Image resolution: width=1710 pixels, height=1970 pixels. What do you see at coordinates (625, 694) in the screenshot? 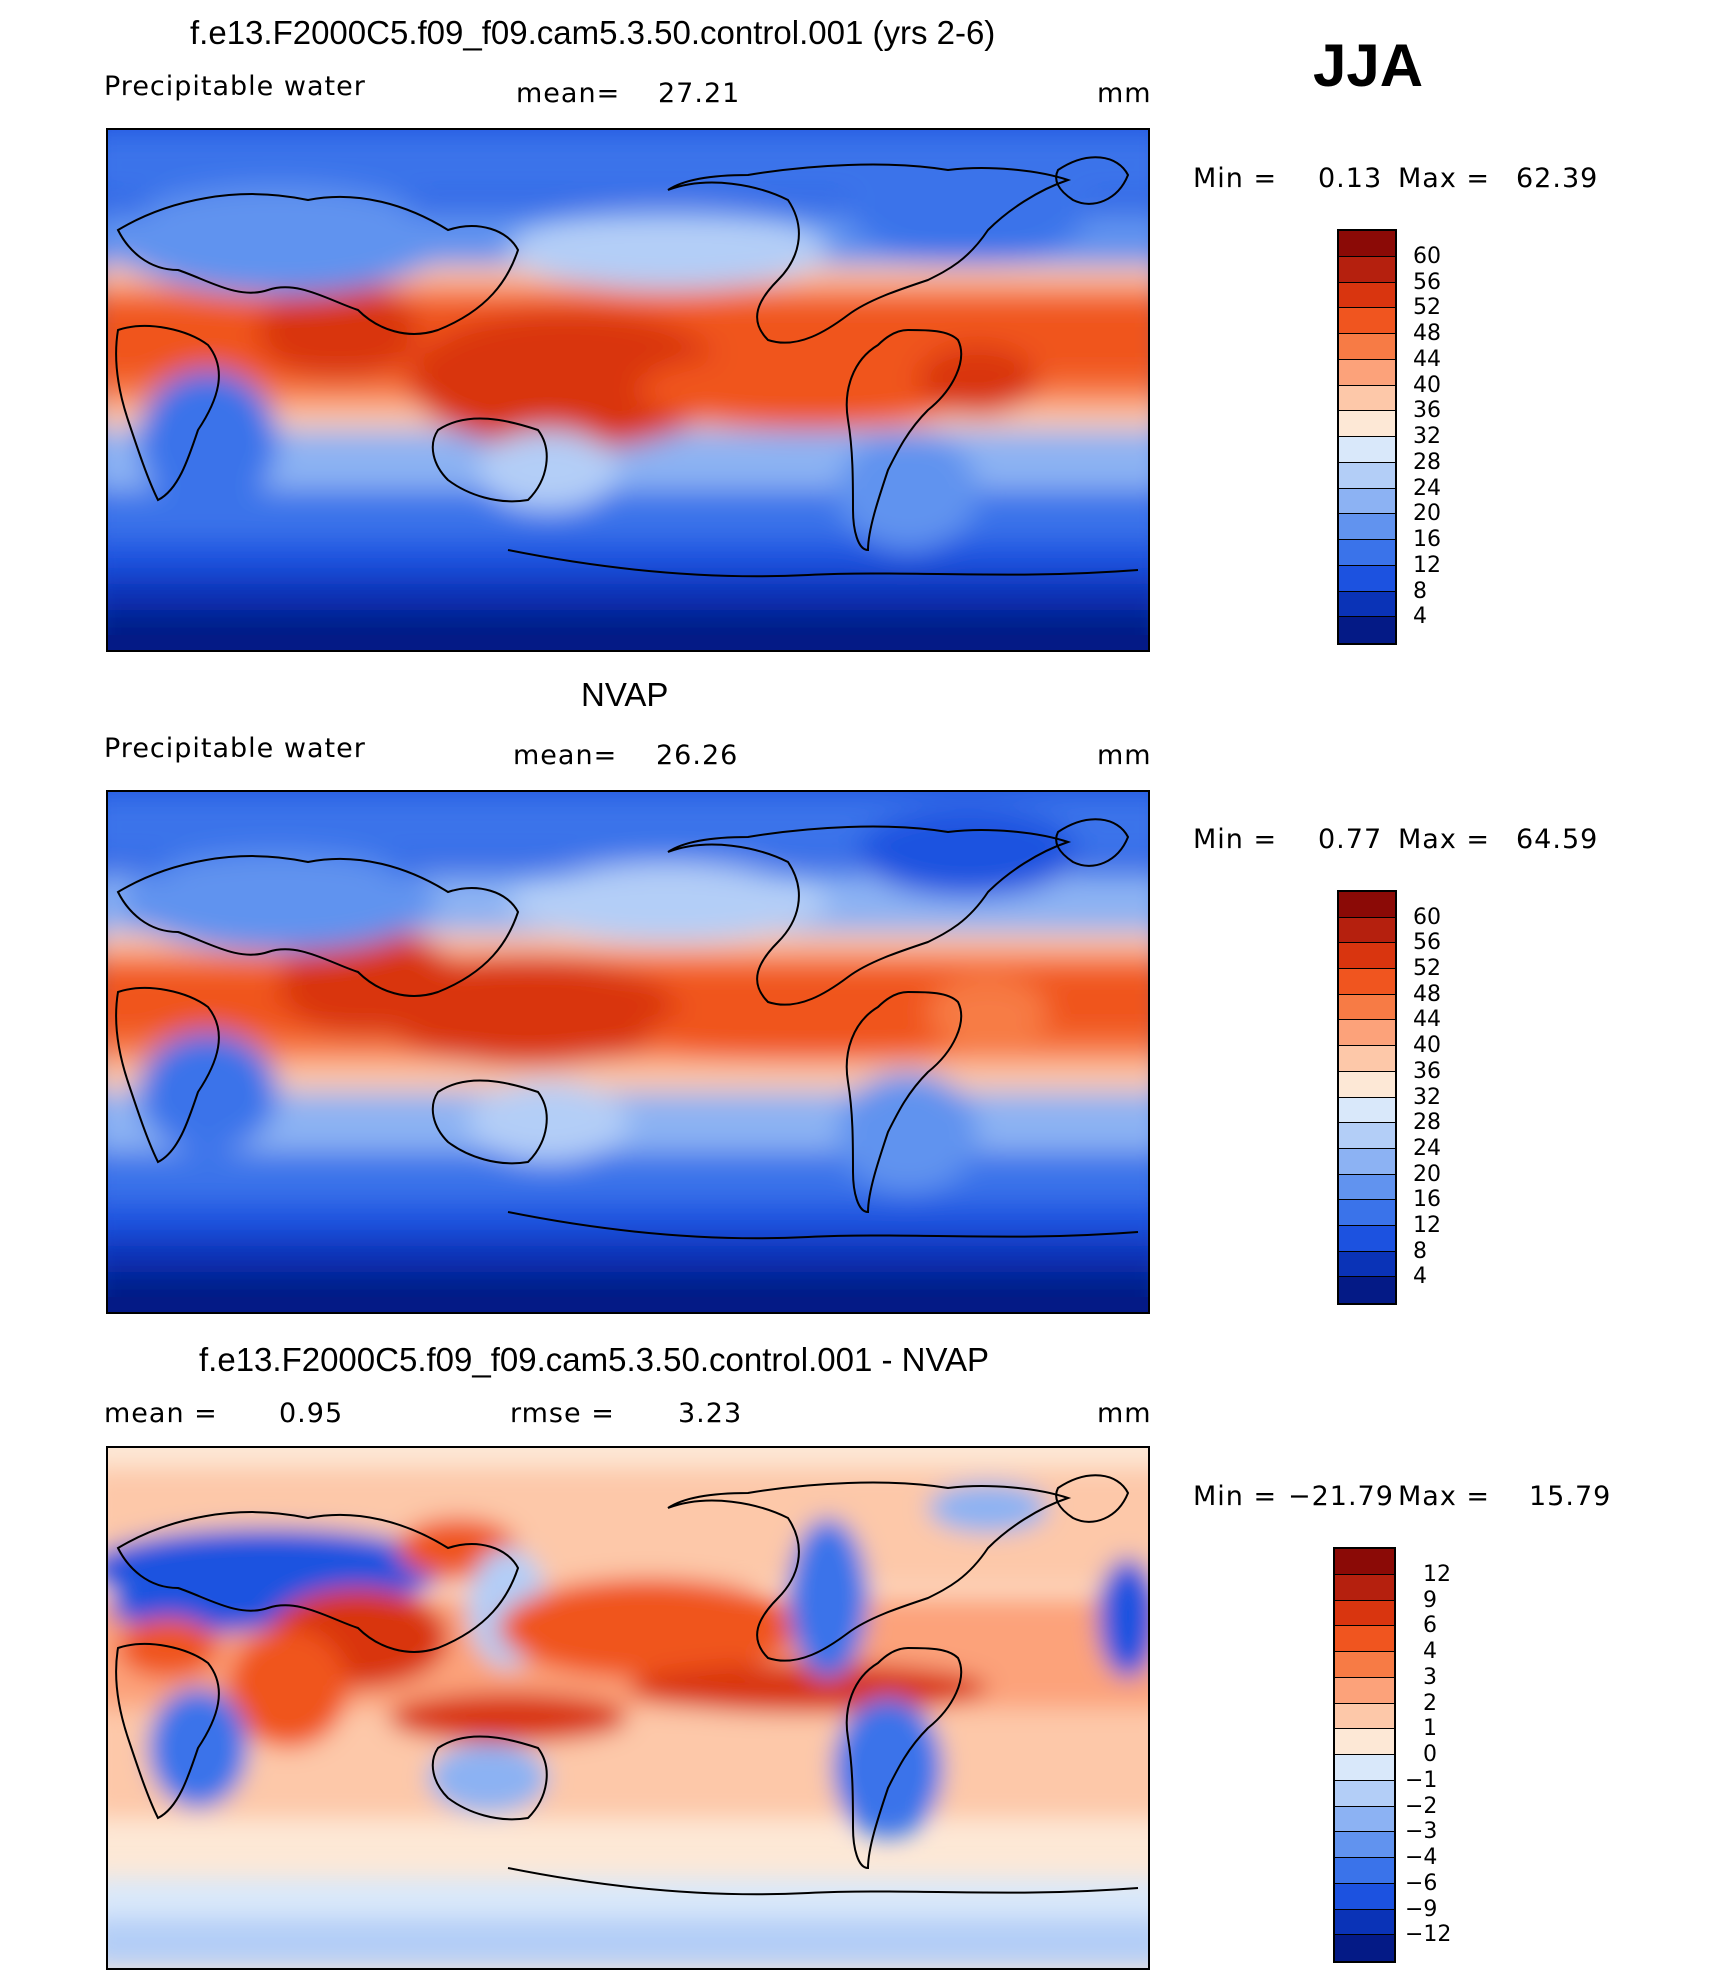
I see `panel2-title: NVAP` at bounding box center [625, 694].